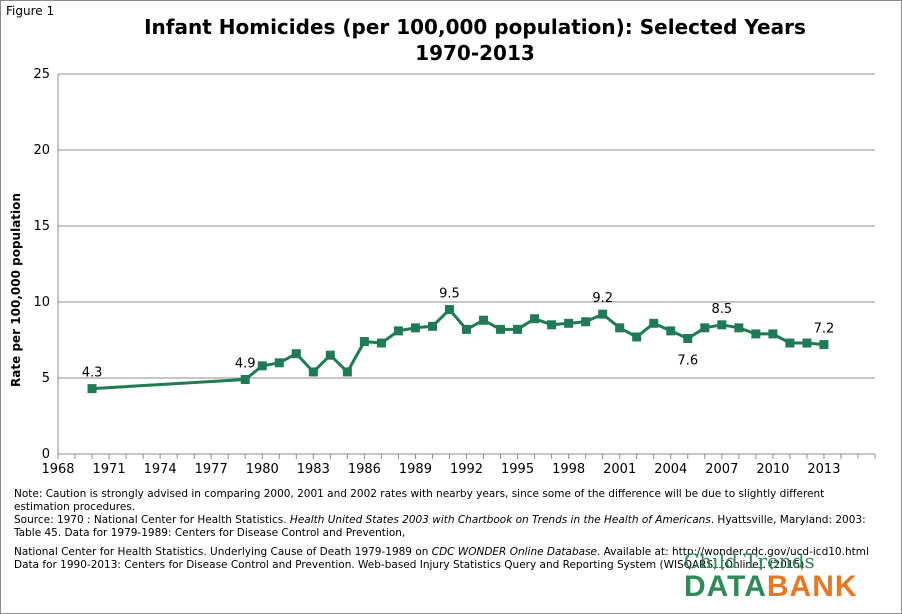  What do you see at coordinates (30, 11) in the screenshot?
I see `figure-label: Figure 1` at bounding box center [30, 11].